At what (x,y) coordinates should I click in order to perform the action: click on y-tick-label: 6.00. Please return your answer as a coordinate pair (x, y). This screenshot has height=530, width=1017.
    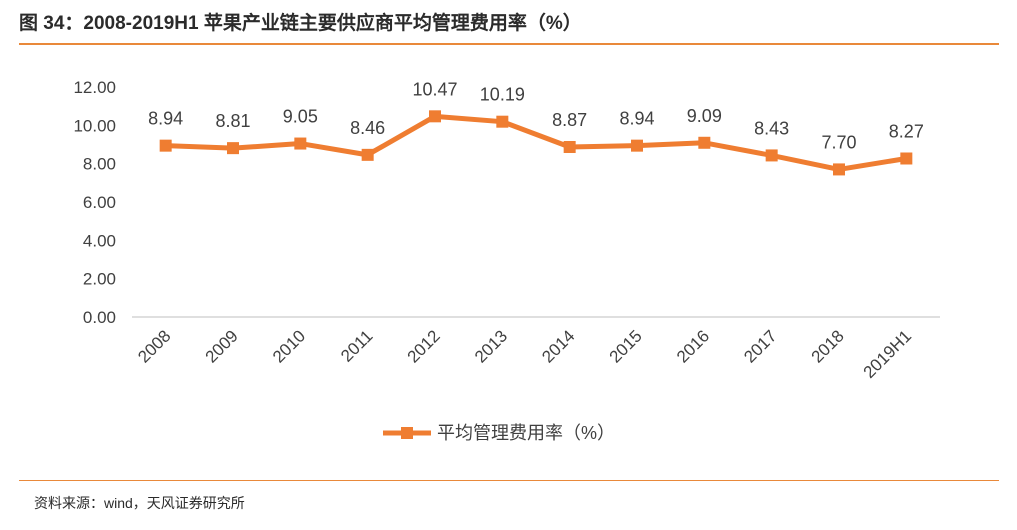
    Looking at the image, I should click on (99, 202).